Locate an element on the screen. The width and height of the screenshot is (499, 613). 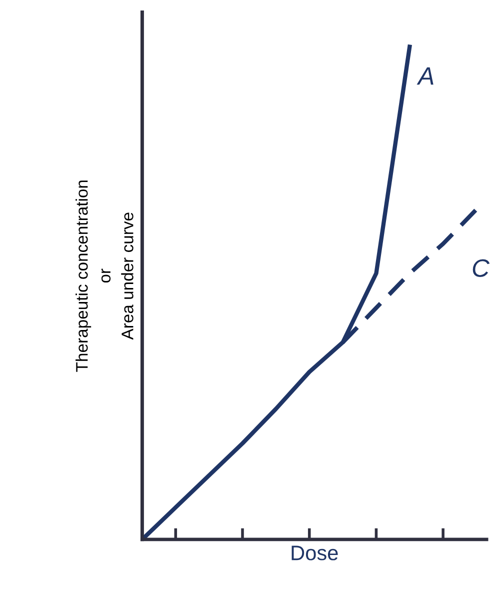
series-label: A is located at coordinates (425, 76).